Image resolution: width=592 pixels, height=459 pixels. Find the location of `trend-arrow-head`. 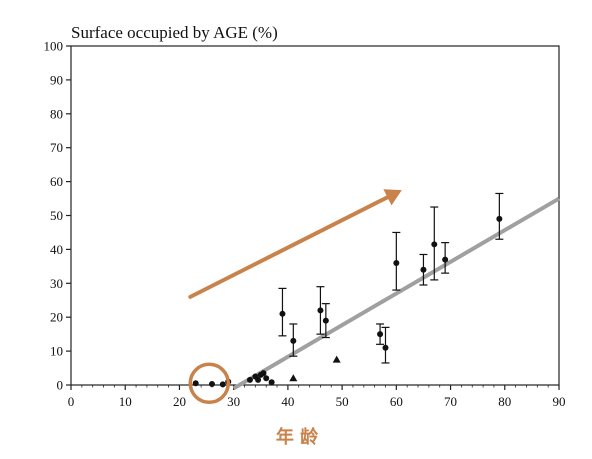

trend-arrow-head is located at coordinates (392, 197).